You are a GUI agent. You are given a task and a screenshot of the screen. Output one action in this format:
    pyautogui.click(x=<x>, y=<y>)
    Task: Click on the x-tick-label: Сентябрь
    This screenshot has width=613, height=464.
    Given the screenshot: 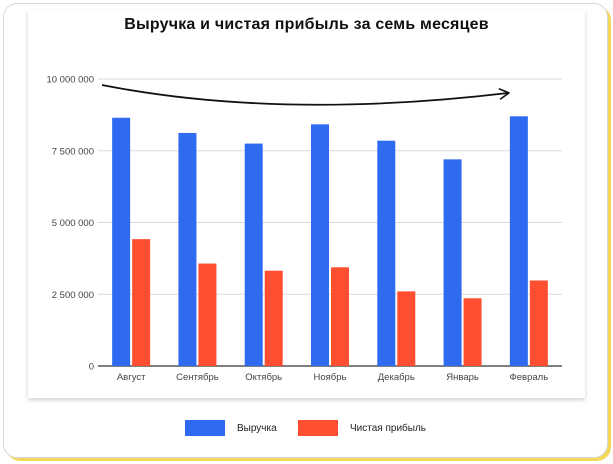 What is the action you would take?
    pyautogui.click(x=197, y=377)
    